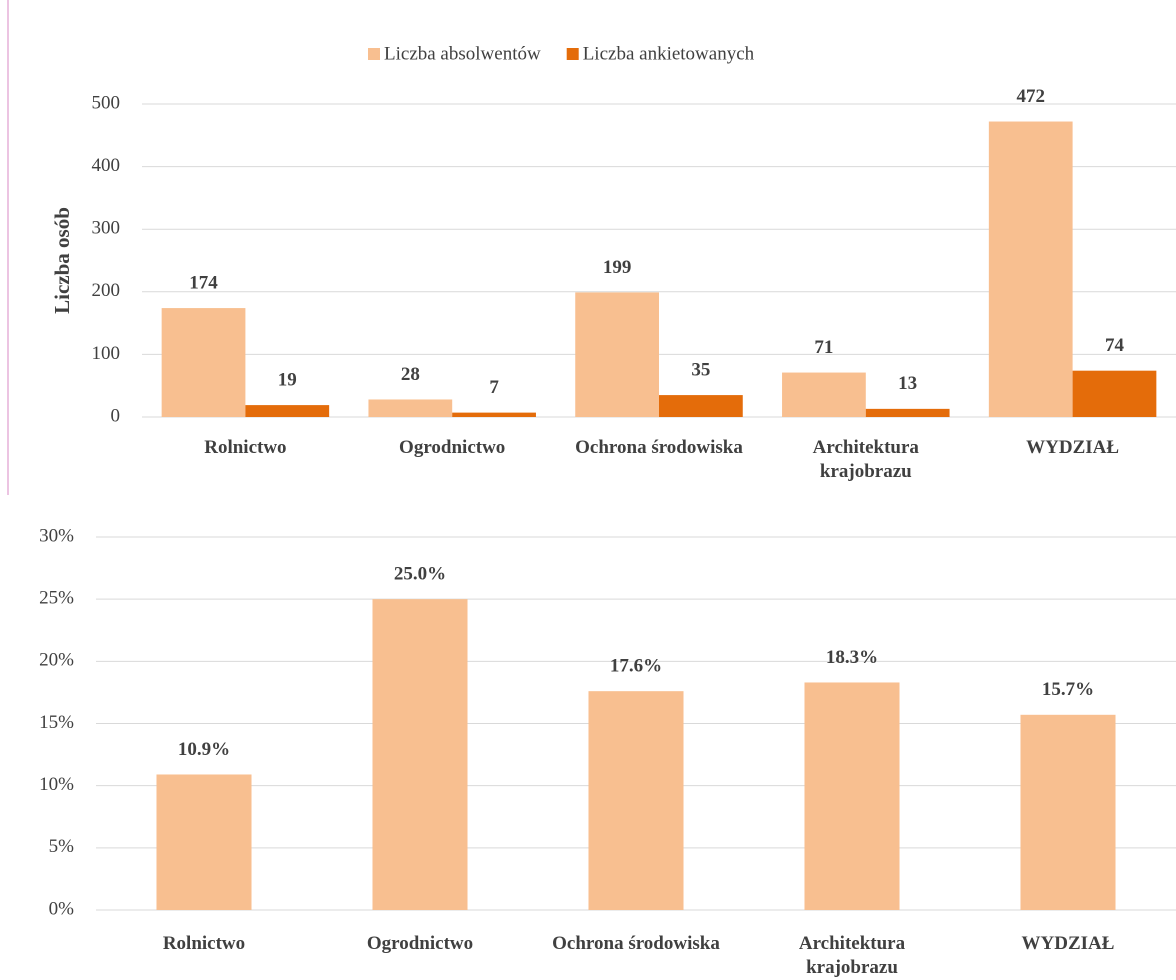 This screenshot has height=980, width=1176. Describe the element at coordinates (700, 369) in the screenshot. I see `data-label: 35` at that location.